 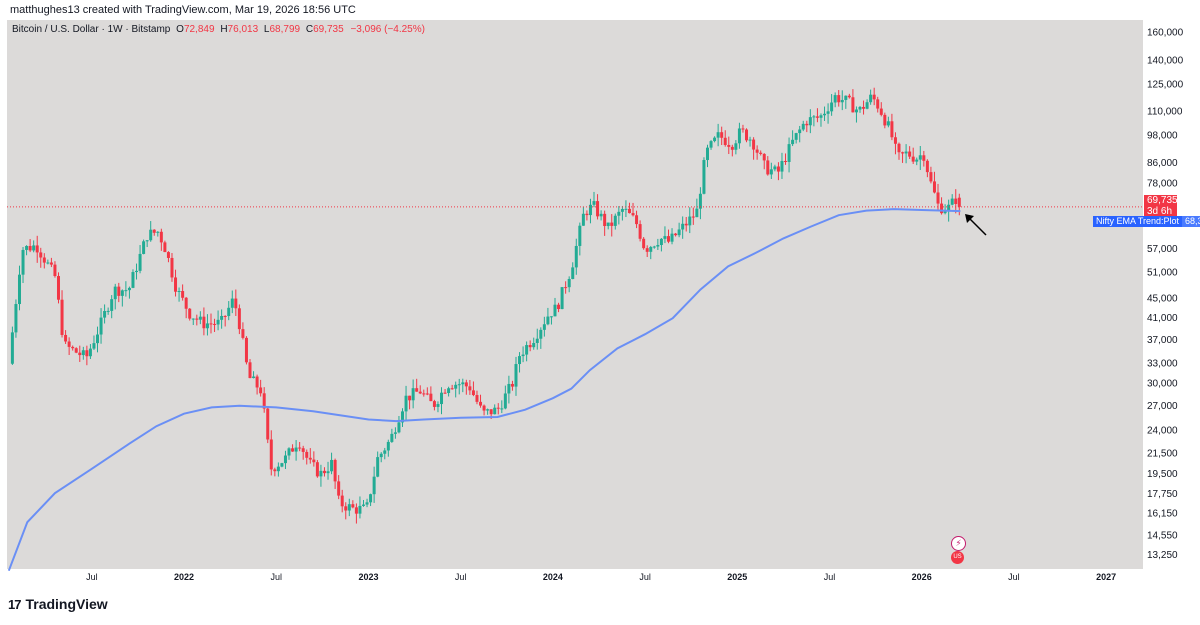 I want to click on time-tick-label: 2025, so click(x=737, y=577).